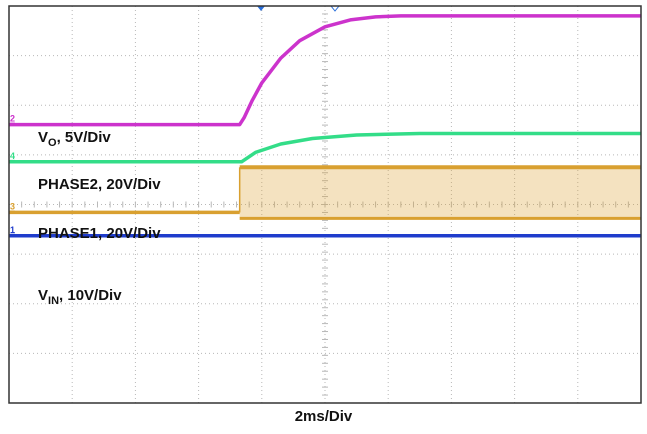 The width and height of the screenshot is (647, 434). What do you see at coordinates (80, 297) in the screenshot?
I see `vin-label: VIN, 10V/Div` at bounding box center [80, 297].